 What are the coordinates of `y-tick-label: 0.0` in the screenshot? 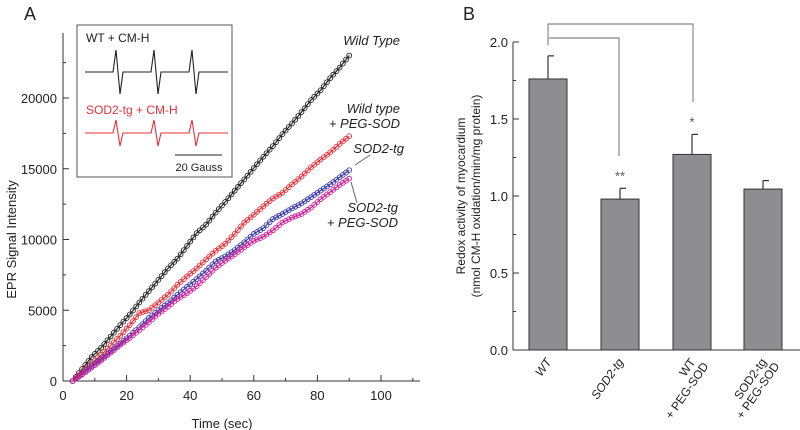 It's located at (499, 350).